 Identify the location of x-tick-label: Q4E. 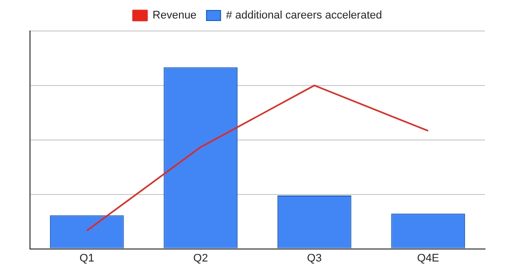
(428, 258).